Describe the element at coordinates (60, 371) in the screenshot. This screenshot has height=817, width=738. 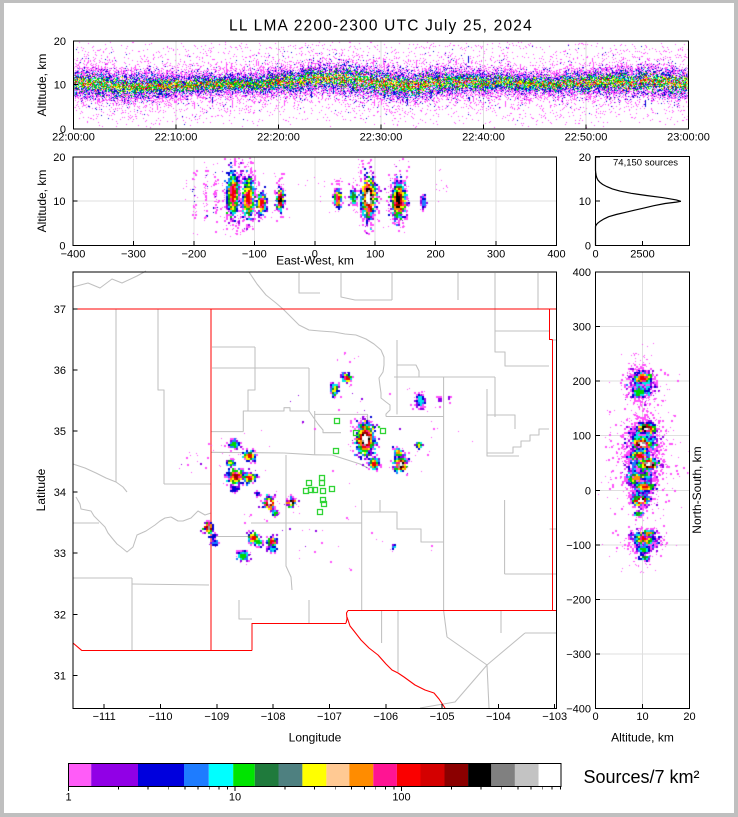
I see `svg-text: 36` at that location.